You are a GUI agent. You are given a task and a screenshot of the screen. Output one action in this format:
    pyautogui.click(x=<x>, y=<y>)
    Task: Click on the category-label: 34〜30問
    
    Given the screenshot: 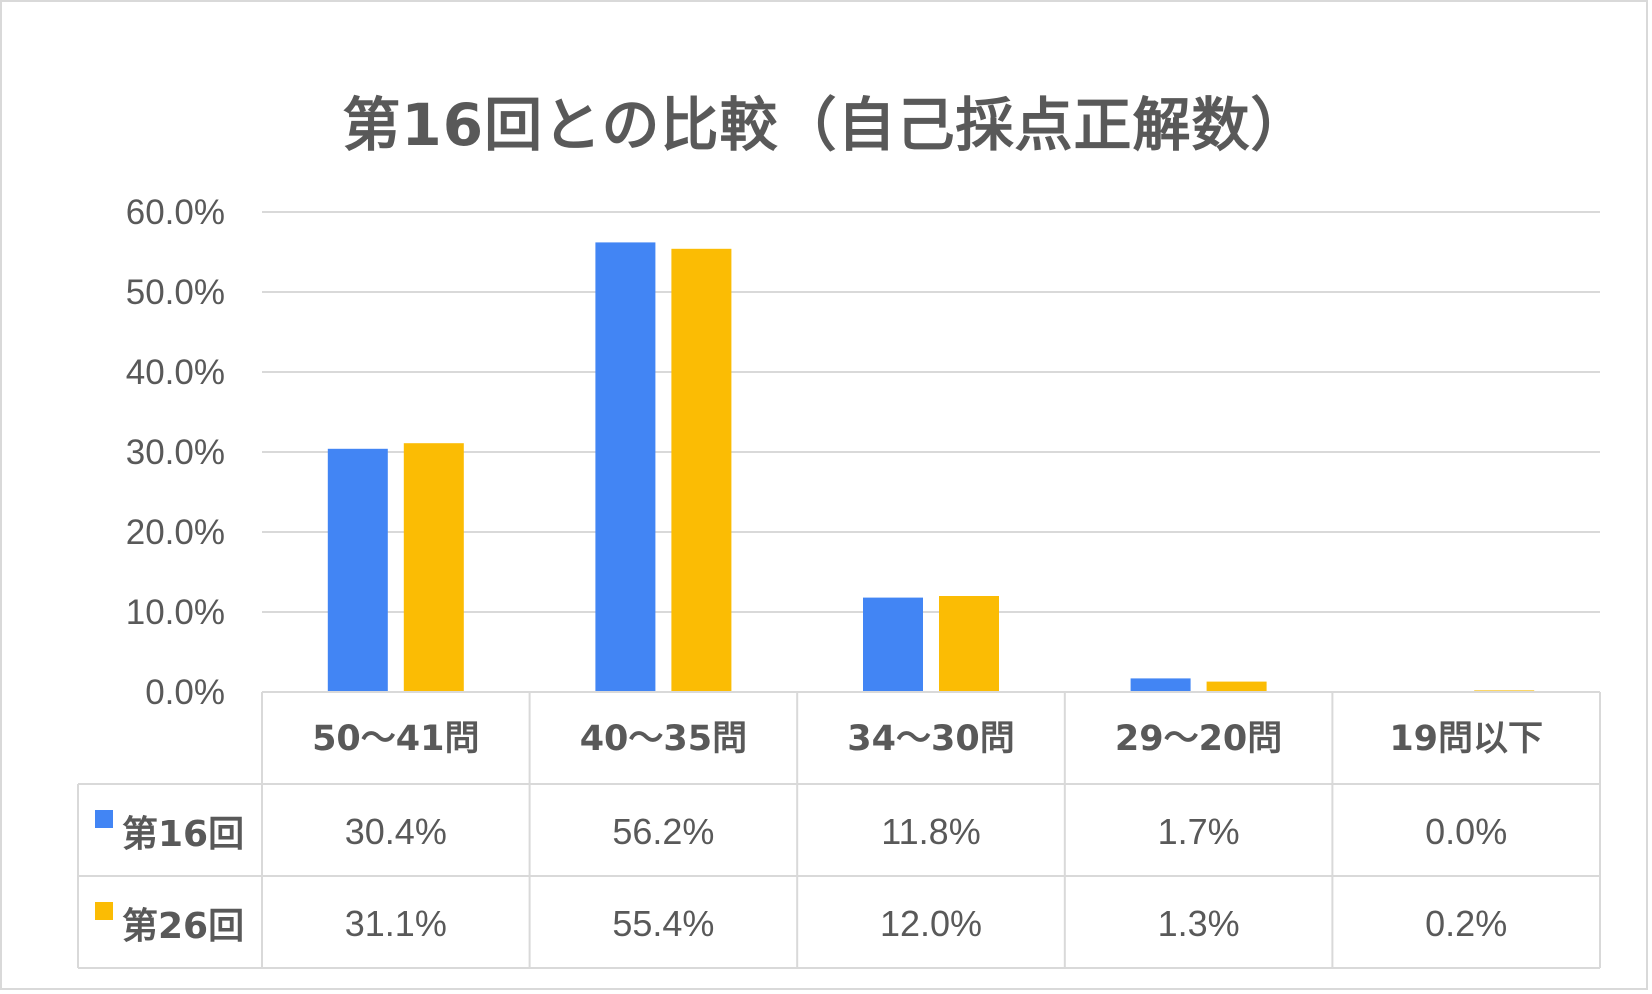 What is the action you would take?
    pyautogui.click(x=930, y=739)
    